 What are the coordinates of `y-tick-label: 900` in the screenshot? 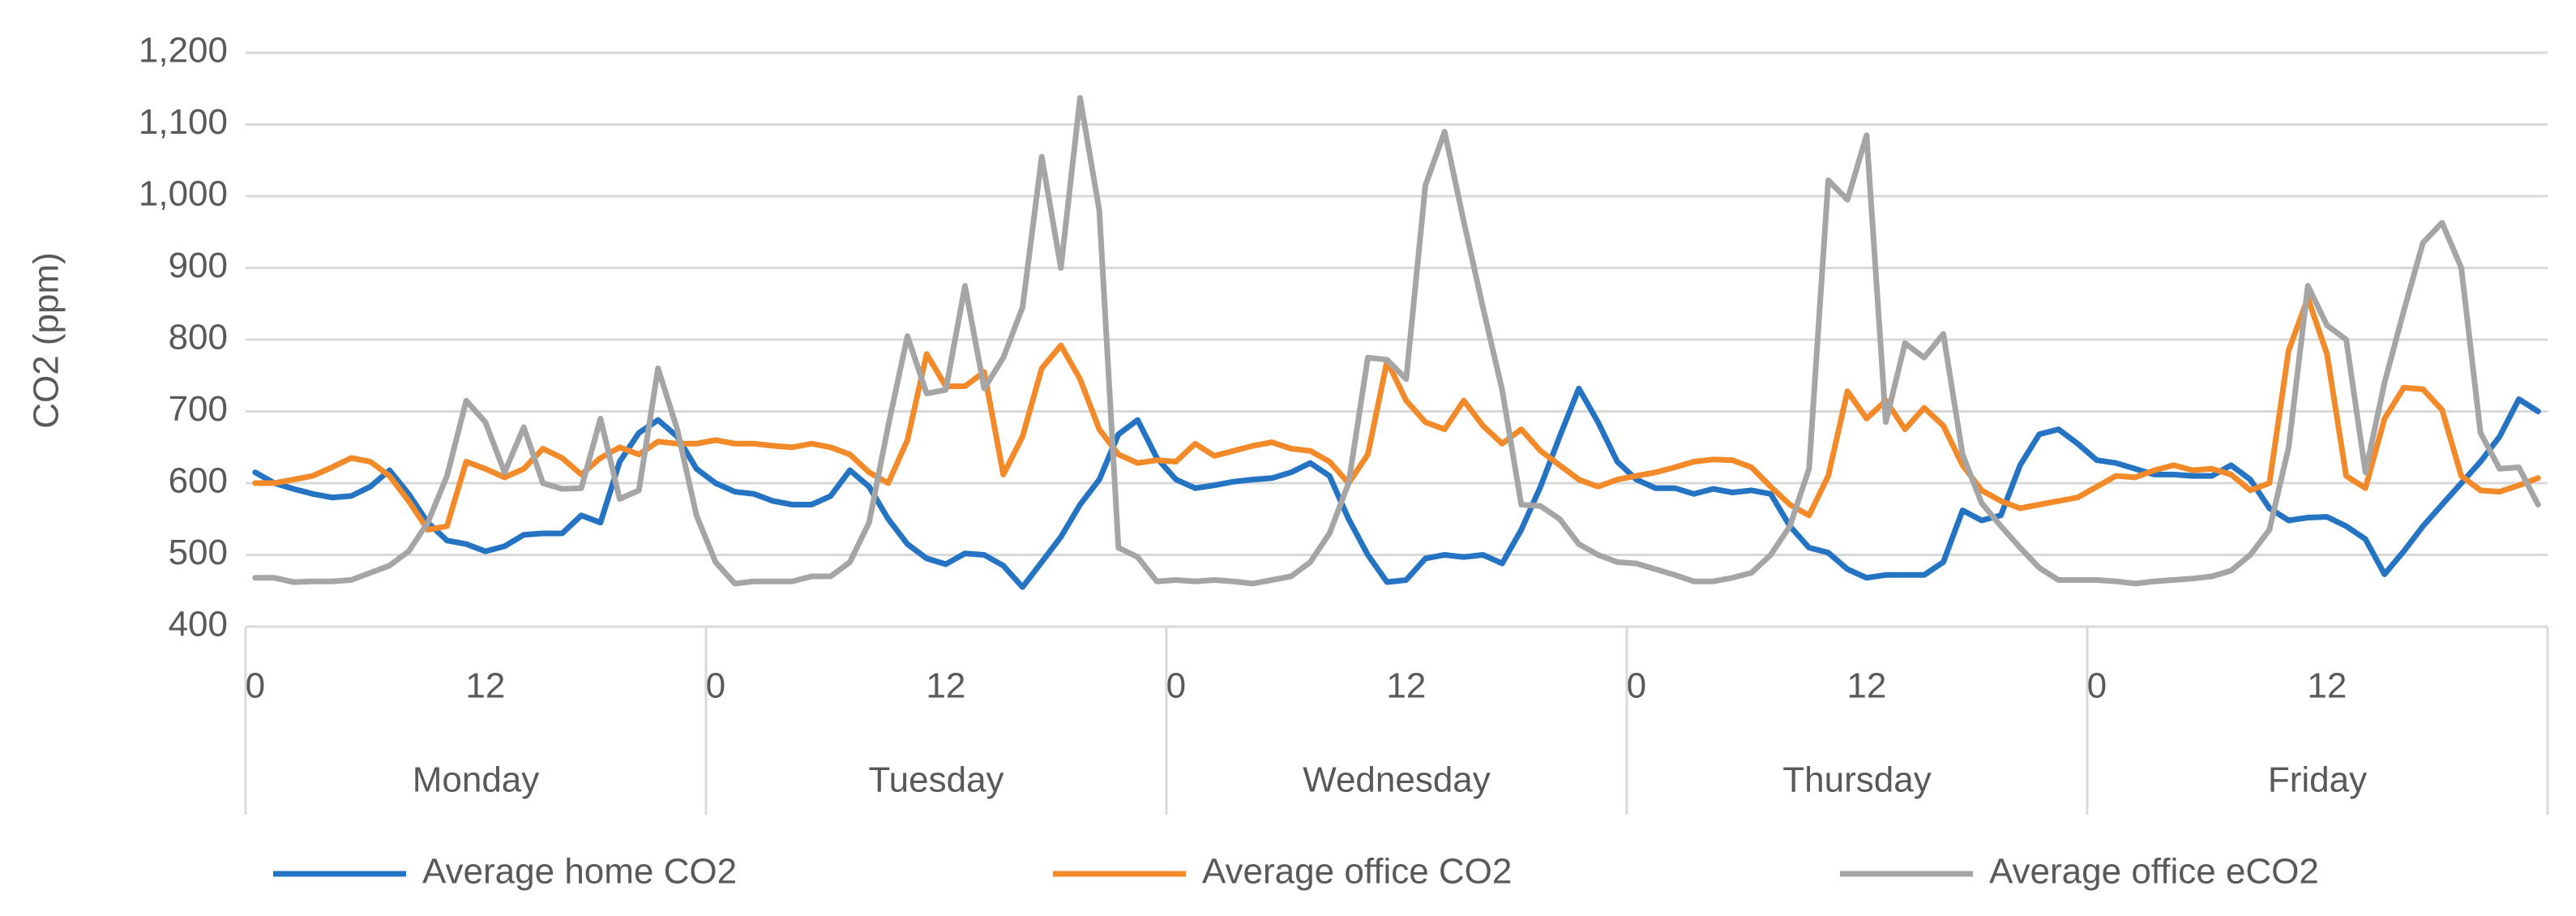 It's located at (198, 265).